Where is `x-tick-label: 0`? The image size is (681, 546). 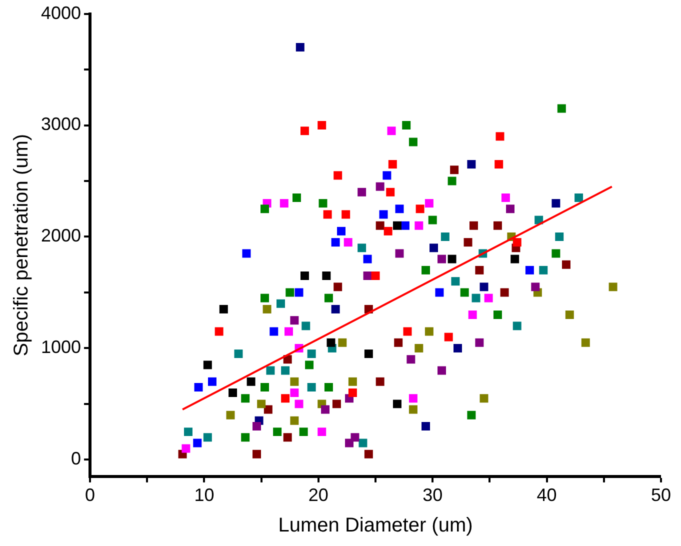 x-tick-label: 0 is located at coordinates (90, 495).